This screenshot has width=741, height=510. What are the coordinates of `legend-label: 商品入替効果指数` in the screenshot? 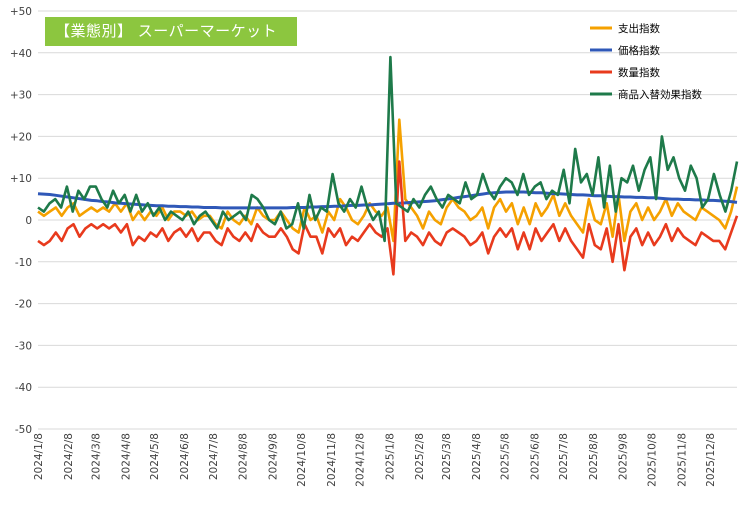 It's located at (660, 94).